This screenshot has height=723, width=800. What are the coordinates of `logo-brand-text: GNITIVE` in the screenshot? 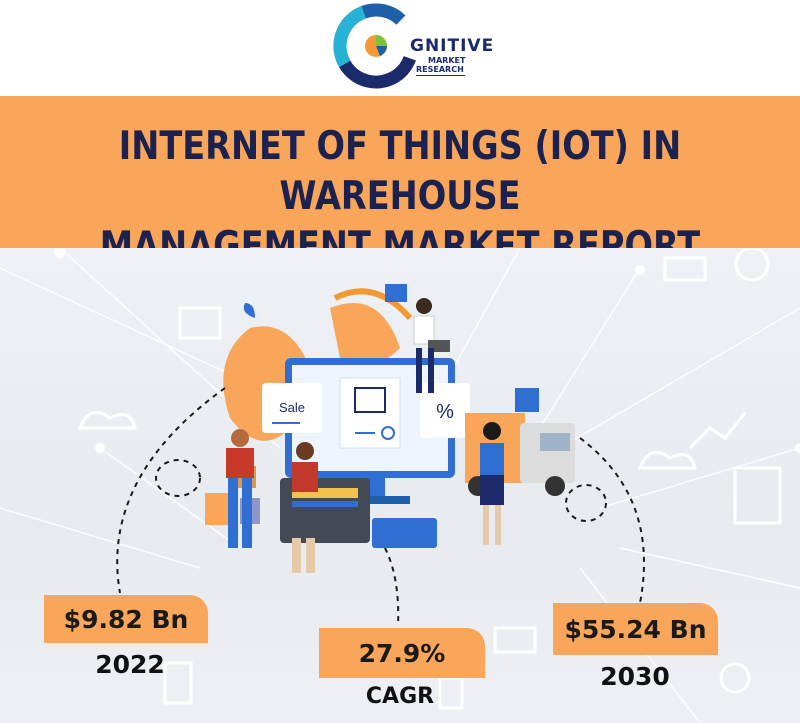 It's located at (452, 46).